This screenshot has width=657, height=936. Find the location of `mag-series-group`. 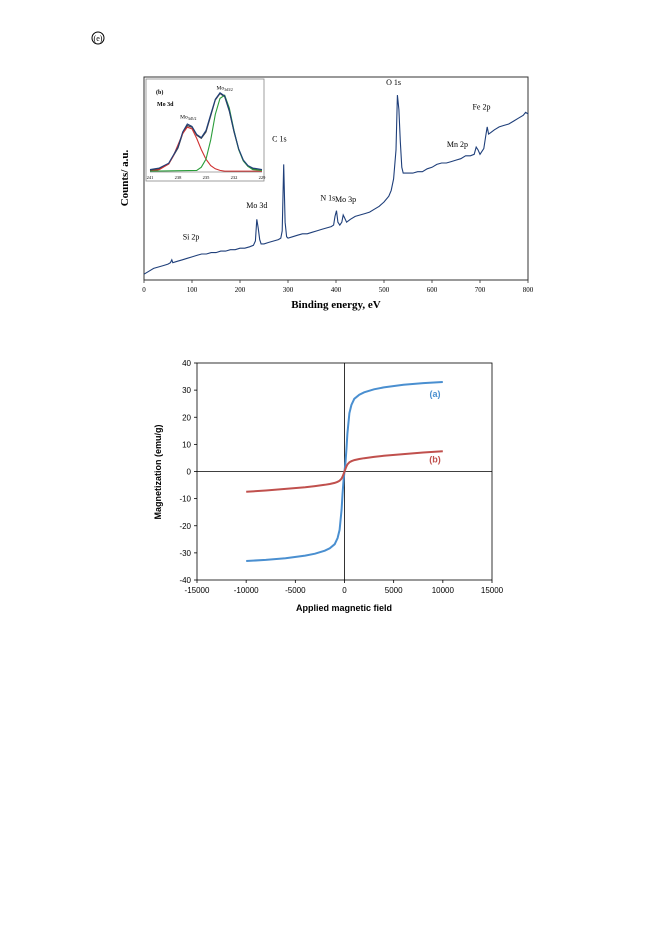

mag-series-group is located at coordinates (344, 471).